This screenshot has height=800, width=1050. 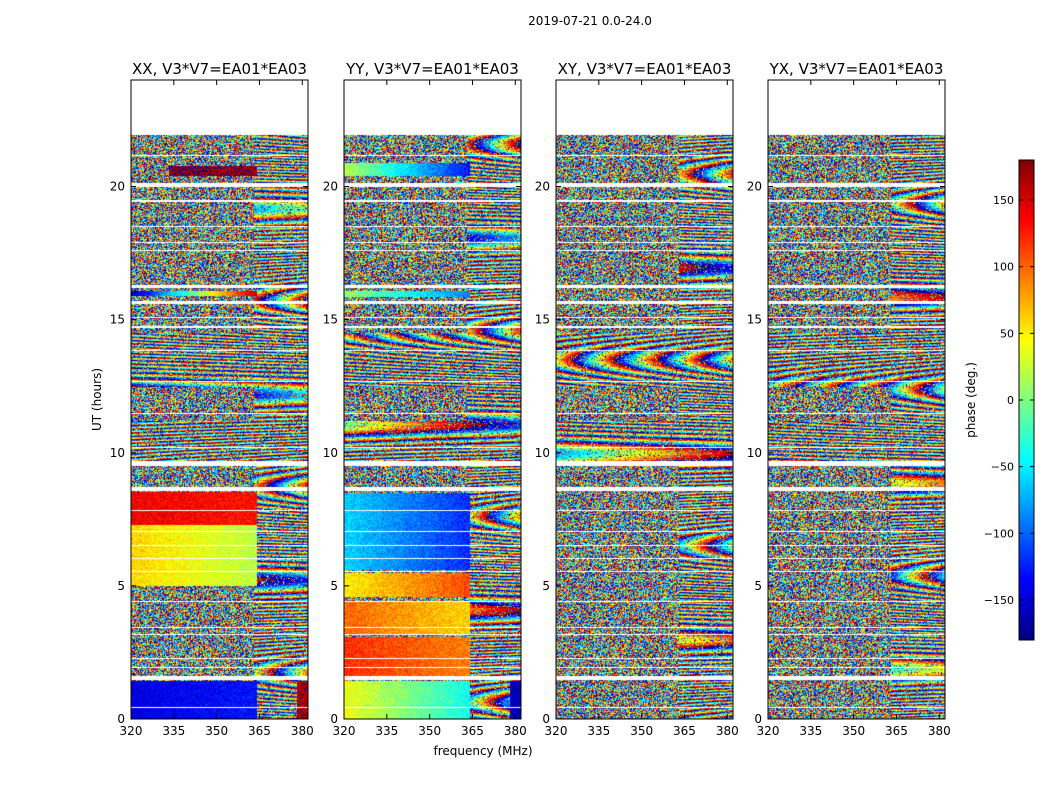 I want to click on colorbar-tick-label: 100, so click(x=1003, y=267).